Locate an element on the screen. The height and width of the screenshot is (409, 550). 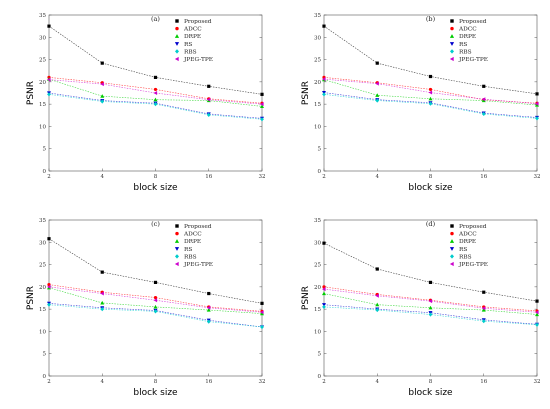
y-tick-label: 15 is located at coordinates (42, 105).